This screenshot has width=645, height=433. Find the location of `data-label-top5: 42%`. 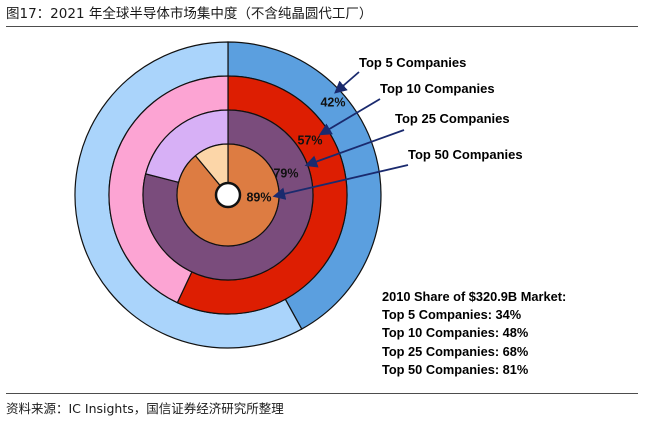

data-label-top5: 42% is located at coordinates (332, 102).